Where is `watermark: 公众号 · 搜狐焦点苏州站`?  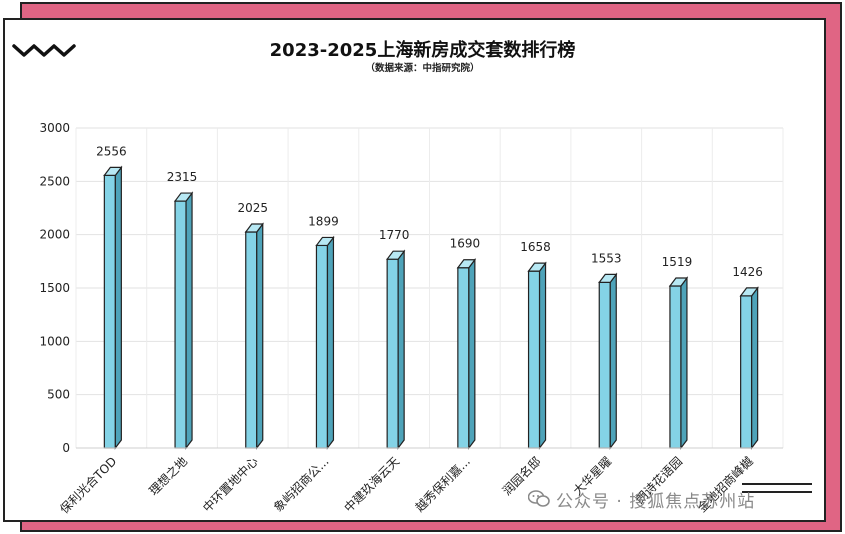
watermark: 公众号 · 搜狐焦点苏州站 is located at coordinates (641, 499).